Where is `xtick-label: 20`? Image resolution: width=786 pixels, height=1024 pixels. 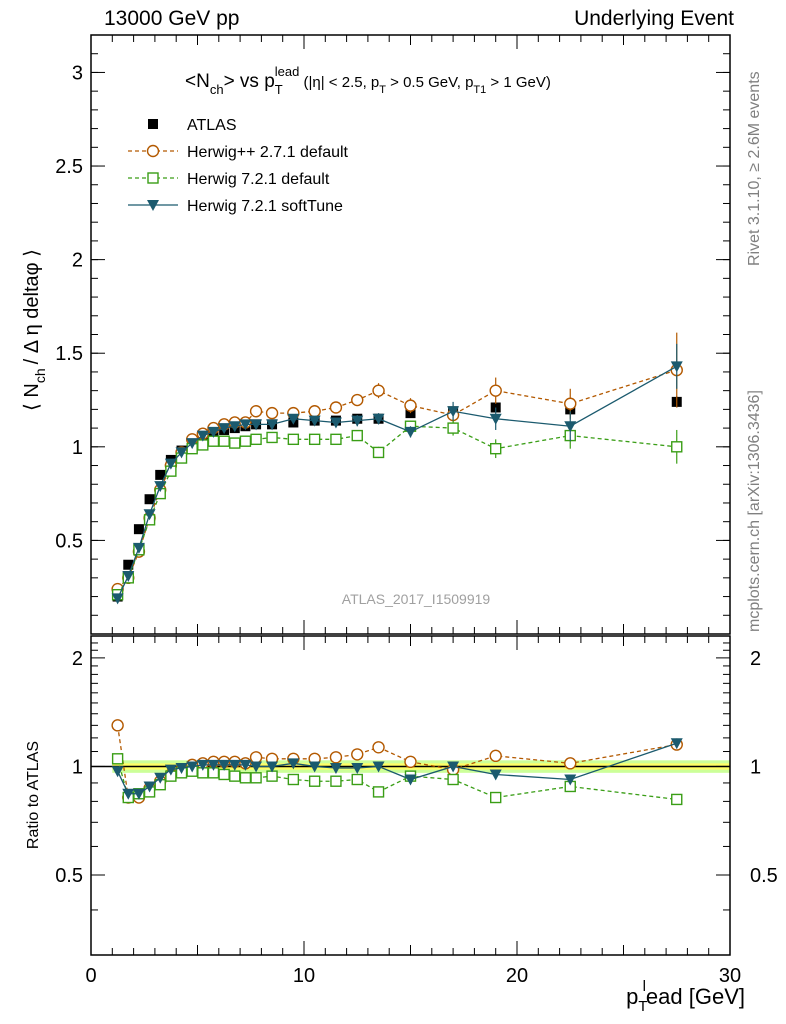
xtick-label: 20 is located at coordinates (517, 976).